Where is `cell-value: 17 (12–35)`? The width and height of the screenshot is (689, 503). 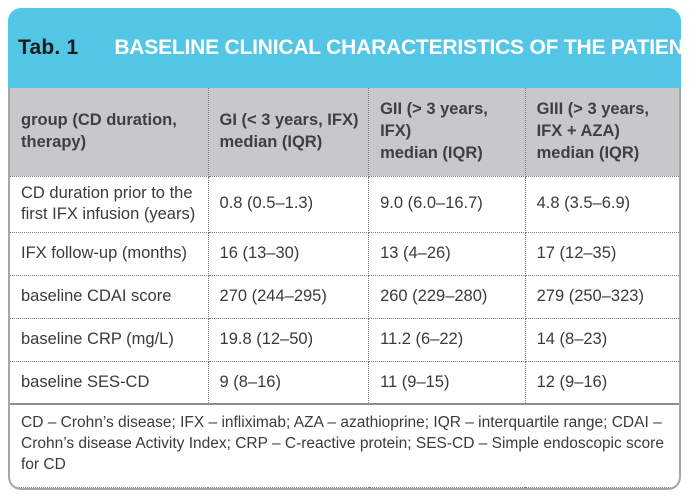
cell-value: 17 (12–35) is located at coordinates (602, 254).